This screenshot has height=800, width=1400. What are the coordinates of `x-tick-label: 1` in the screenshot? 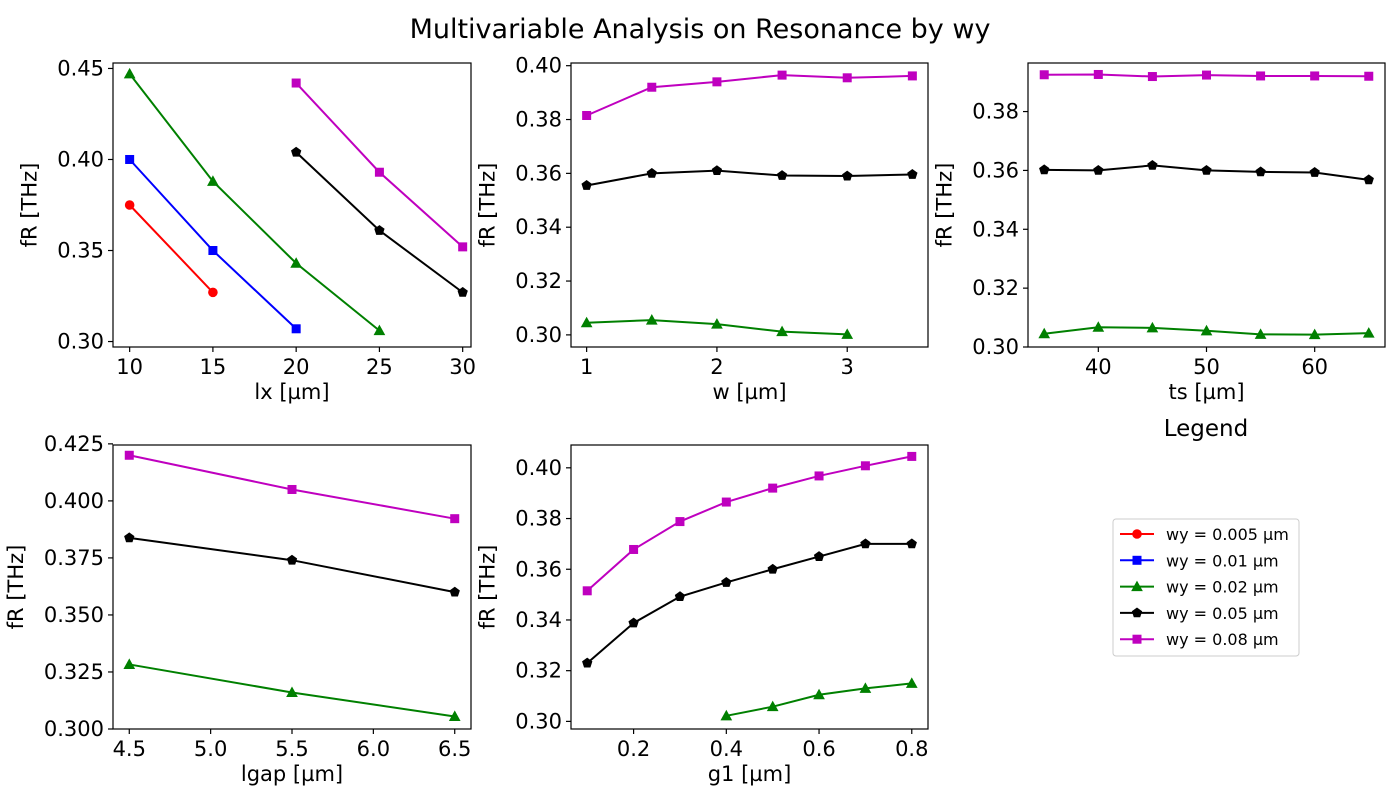 It's located at (586, 367).